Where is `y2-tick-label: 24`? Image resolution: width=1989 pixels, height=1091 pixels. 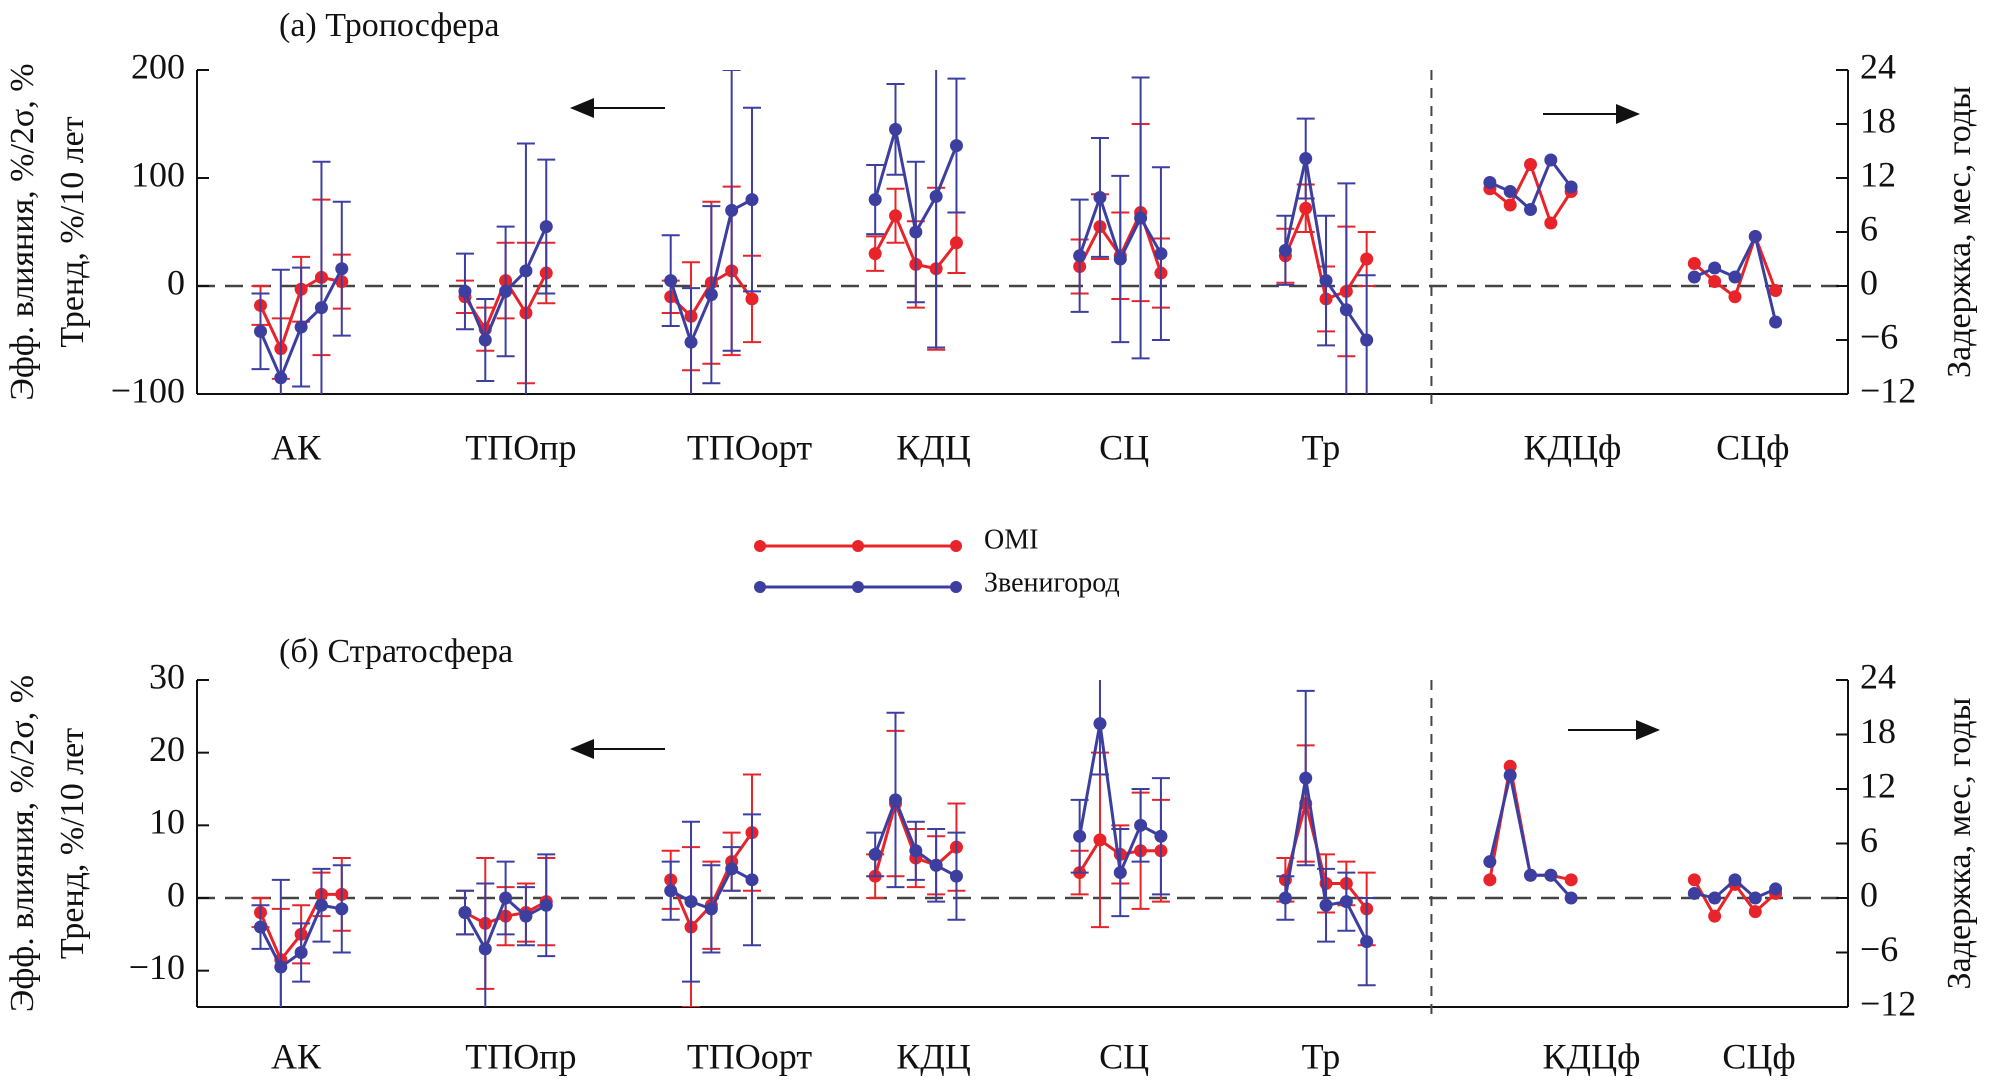
y2-tick-label: 24 is located at coordinates (1878, 66).